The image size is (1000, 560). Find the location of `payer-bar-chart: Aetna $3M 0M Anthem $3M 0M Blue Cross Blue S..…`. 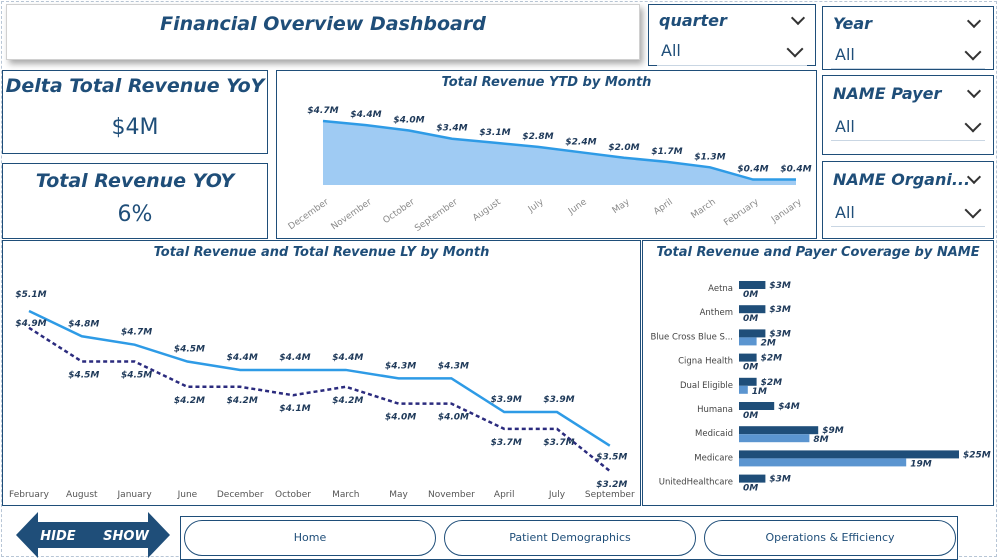

payer-bar-chart: Aetna $3M 0M Anthem $3M 0M Blue Cross Blue S..… is located at coordinates (820, 387).